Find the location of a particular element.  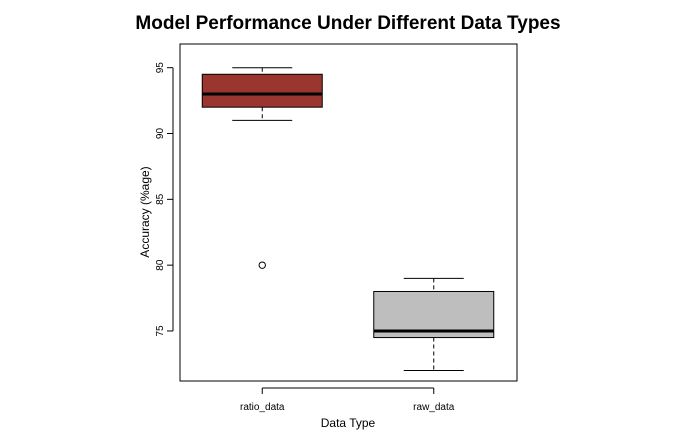

x-tick-label: raw_data is located at coordinates (434, 407).